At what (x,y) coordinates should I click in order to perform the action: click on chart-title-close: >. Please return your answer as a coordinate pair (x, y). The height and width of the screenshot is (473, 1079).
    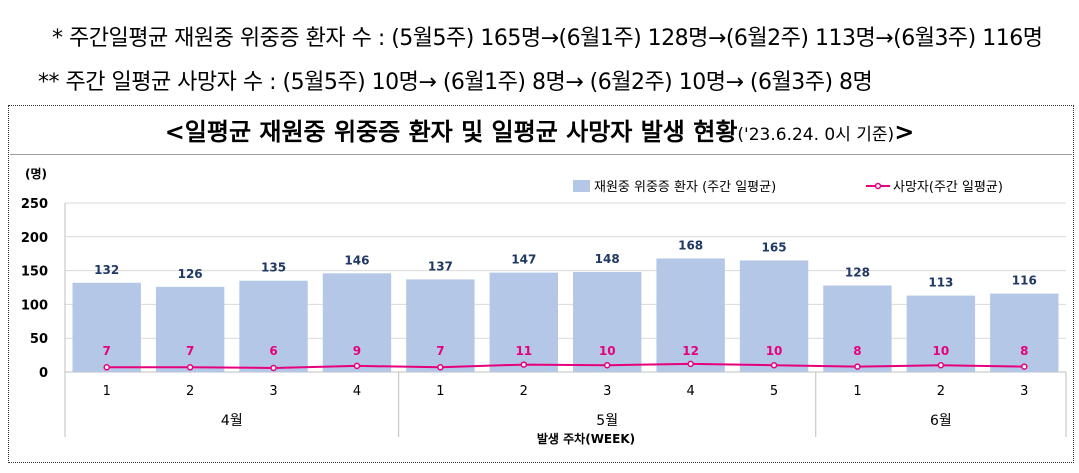
    Looking at the image, I should click on (904, 132).